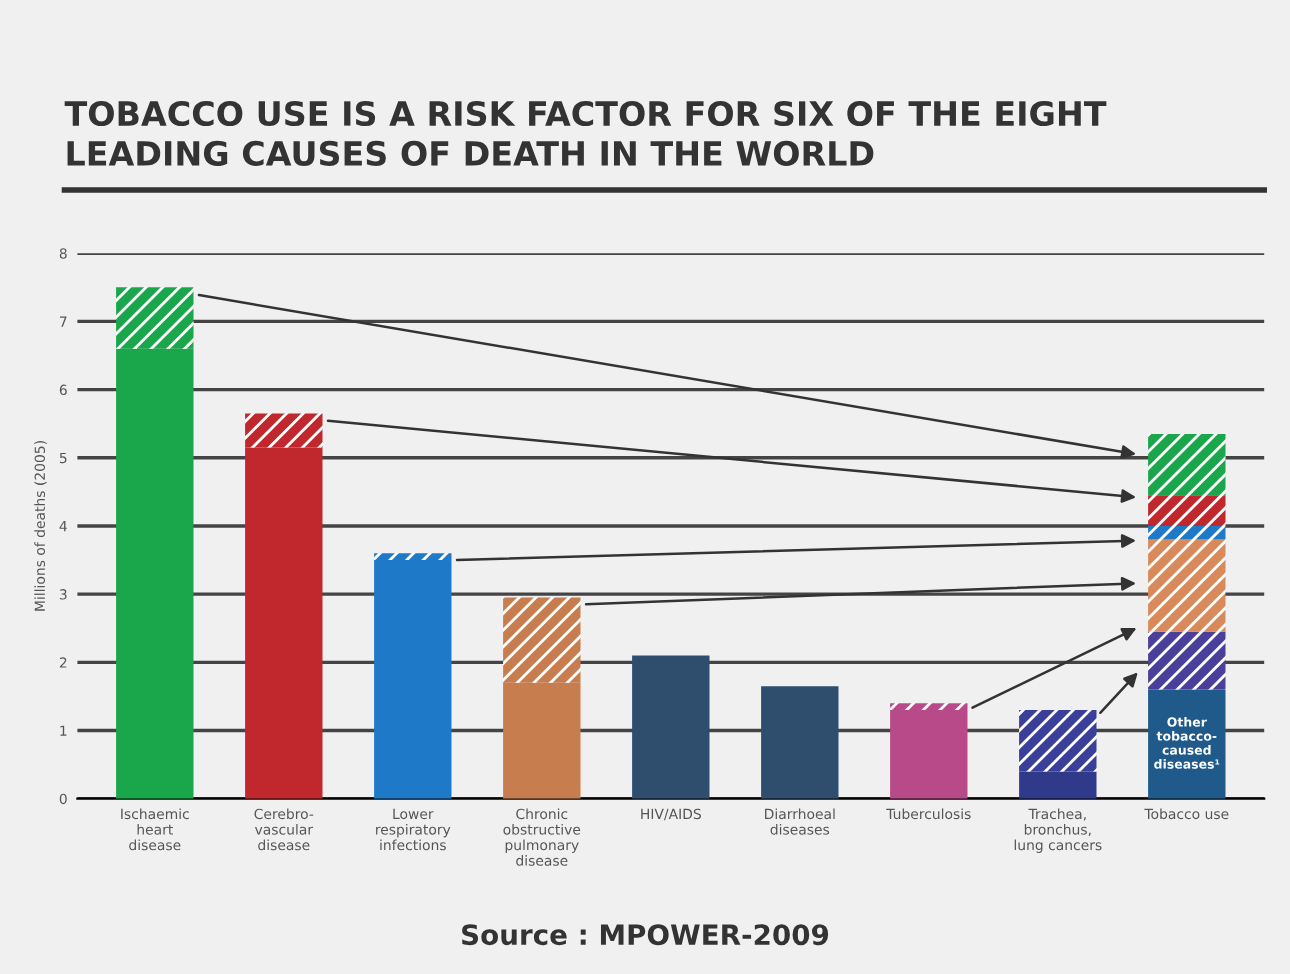 The image size is (1290, 974). Describe the element at coordinates (585, 133) in the screenshot. I see `chart-title: TOBACCO USE IS A RISK FACTOR FOR SIX OF THE EIGHT LEADING CAUSES OF DEATH IN THE WORLD` at that location.